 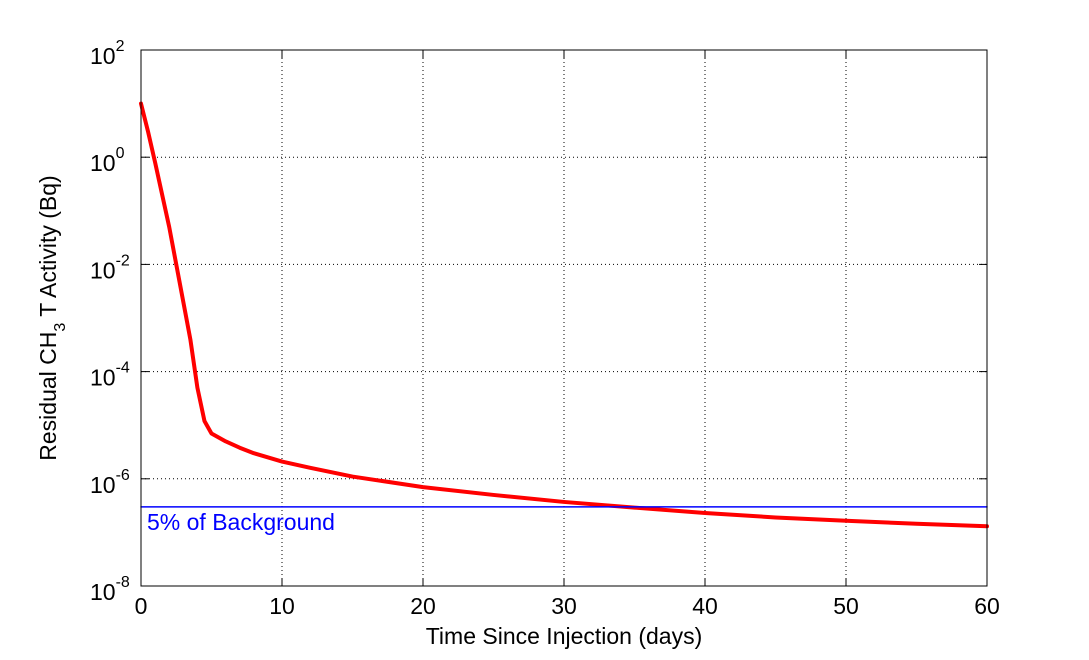 What do you see at coordinates (564, 606) in the screenshot?
I see `x-tick-label: 30` at bounding box center [564, 606].